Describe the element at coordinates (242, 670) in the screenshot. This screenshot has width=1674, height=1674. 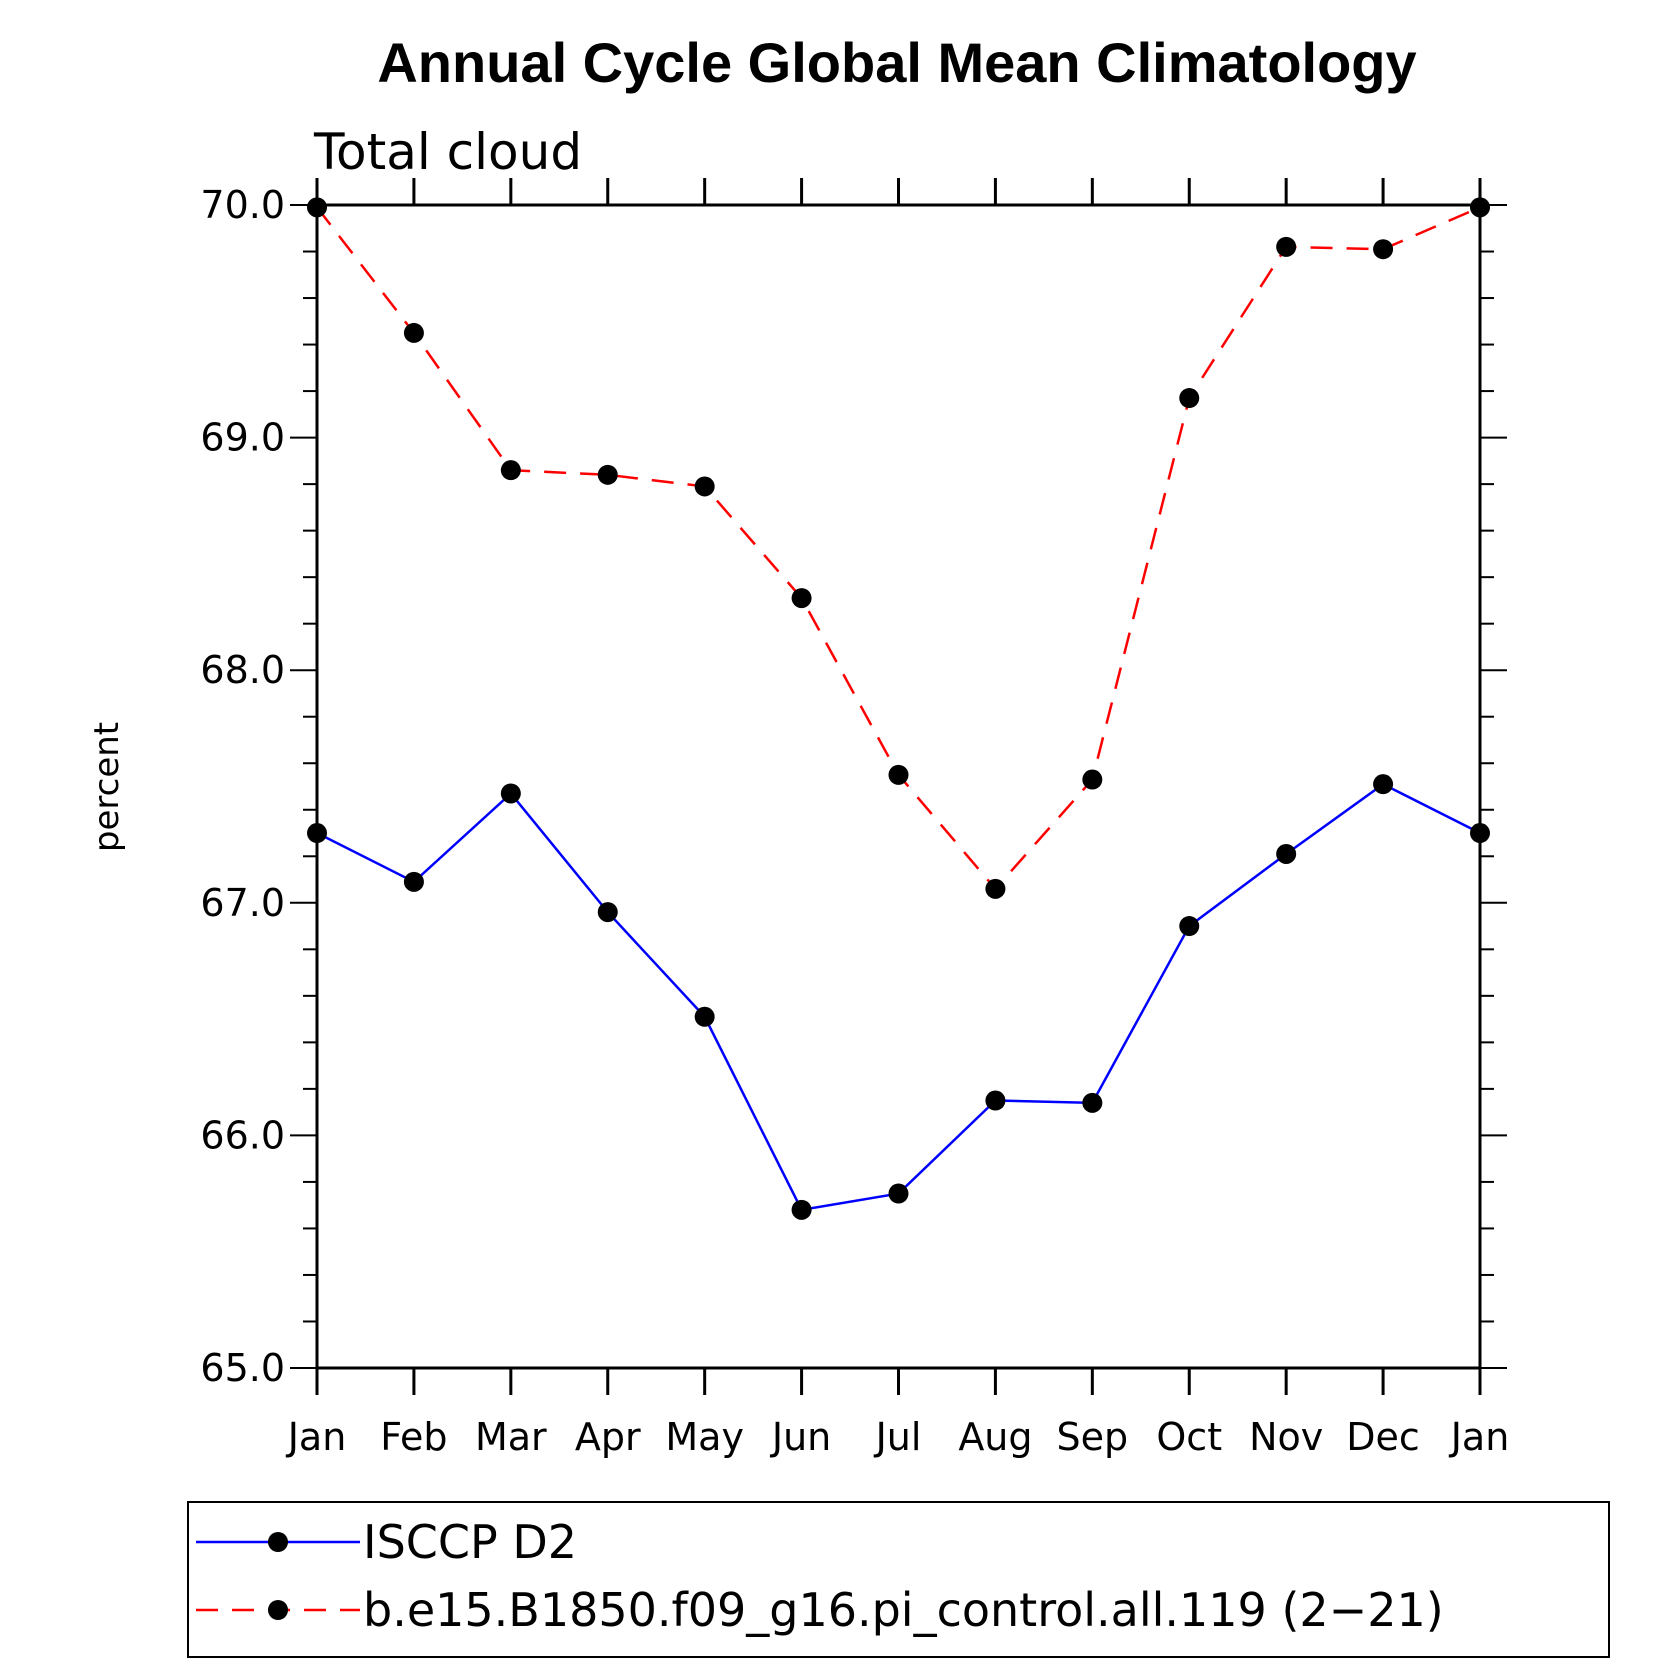
I see `y-tick-label: 68.0` at that location.